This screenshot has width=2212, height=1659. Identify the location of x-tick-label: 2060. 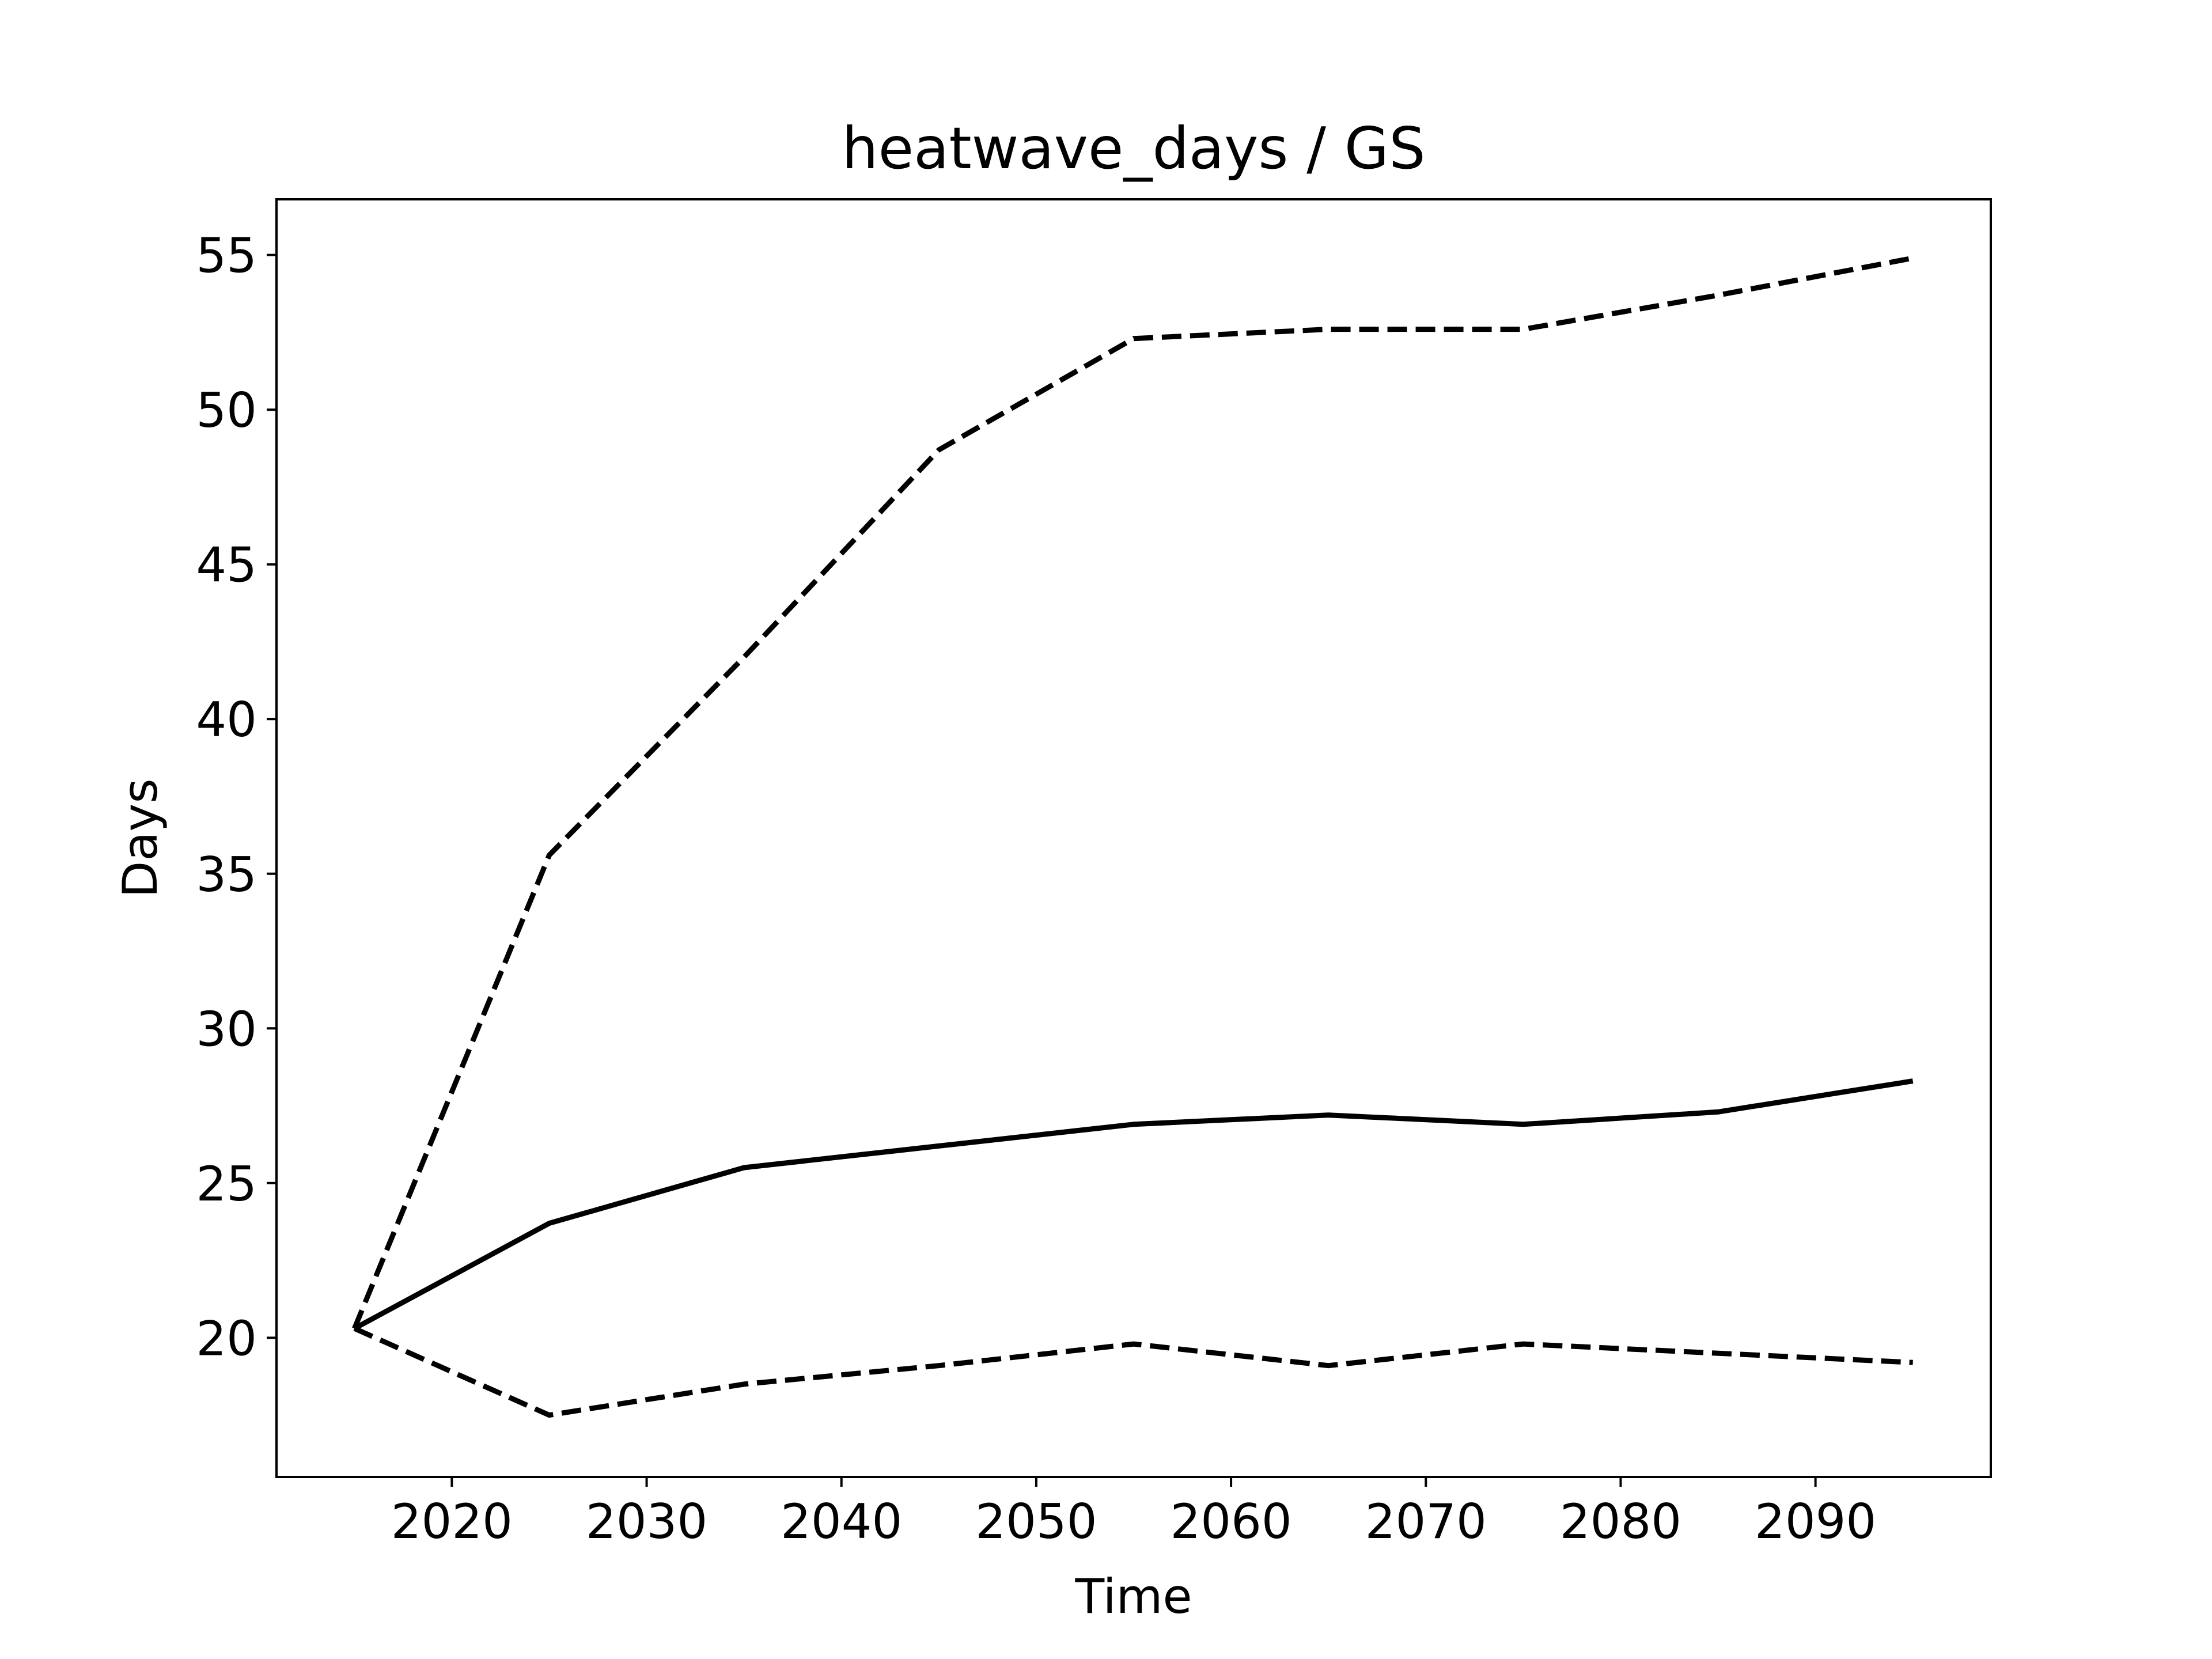
(1230, 1522).